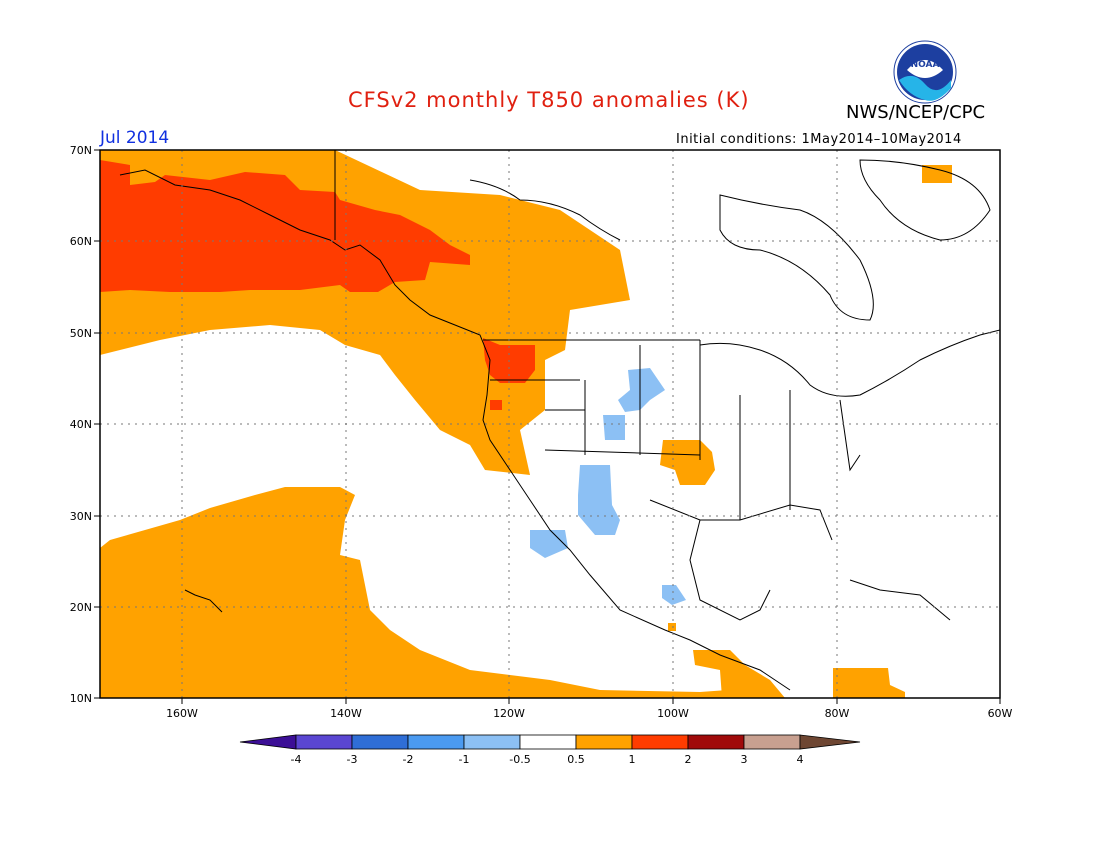 The height and width of the screenshot is (850, 1100). I want to click on lat-label: 50N, so click(81, 333).